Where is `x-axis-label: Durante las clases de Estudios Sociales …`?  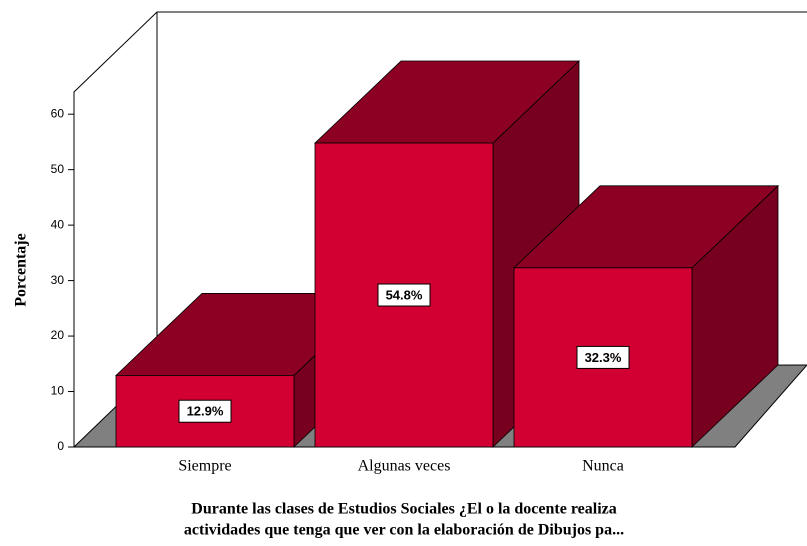 x-axis-label: Durante las clases de Estudios Sociales … is located at coordinates (403, 509).